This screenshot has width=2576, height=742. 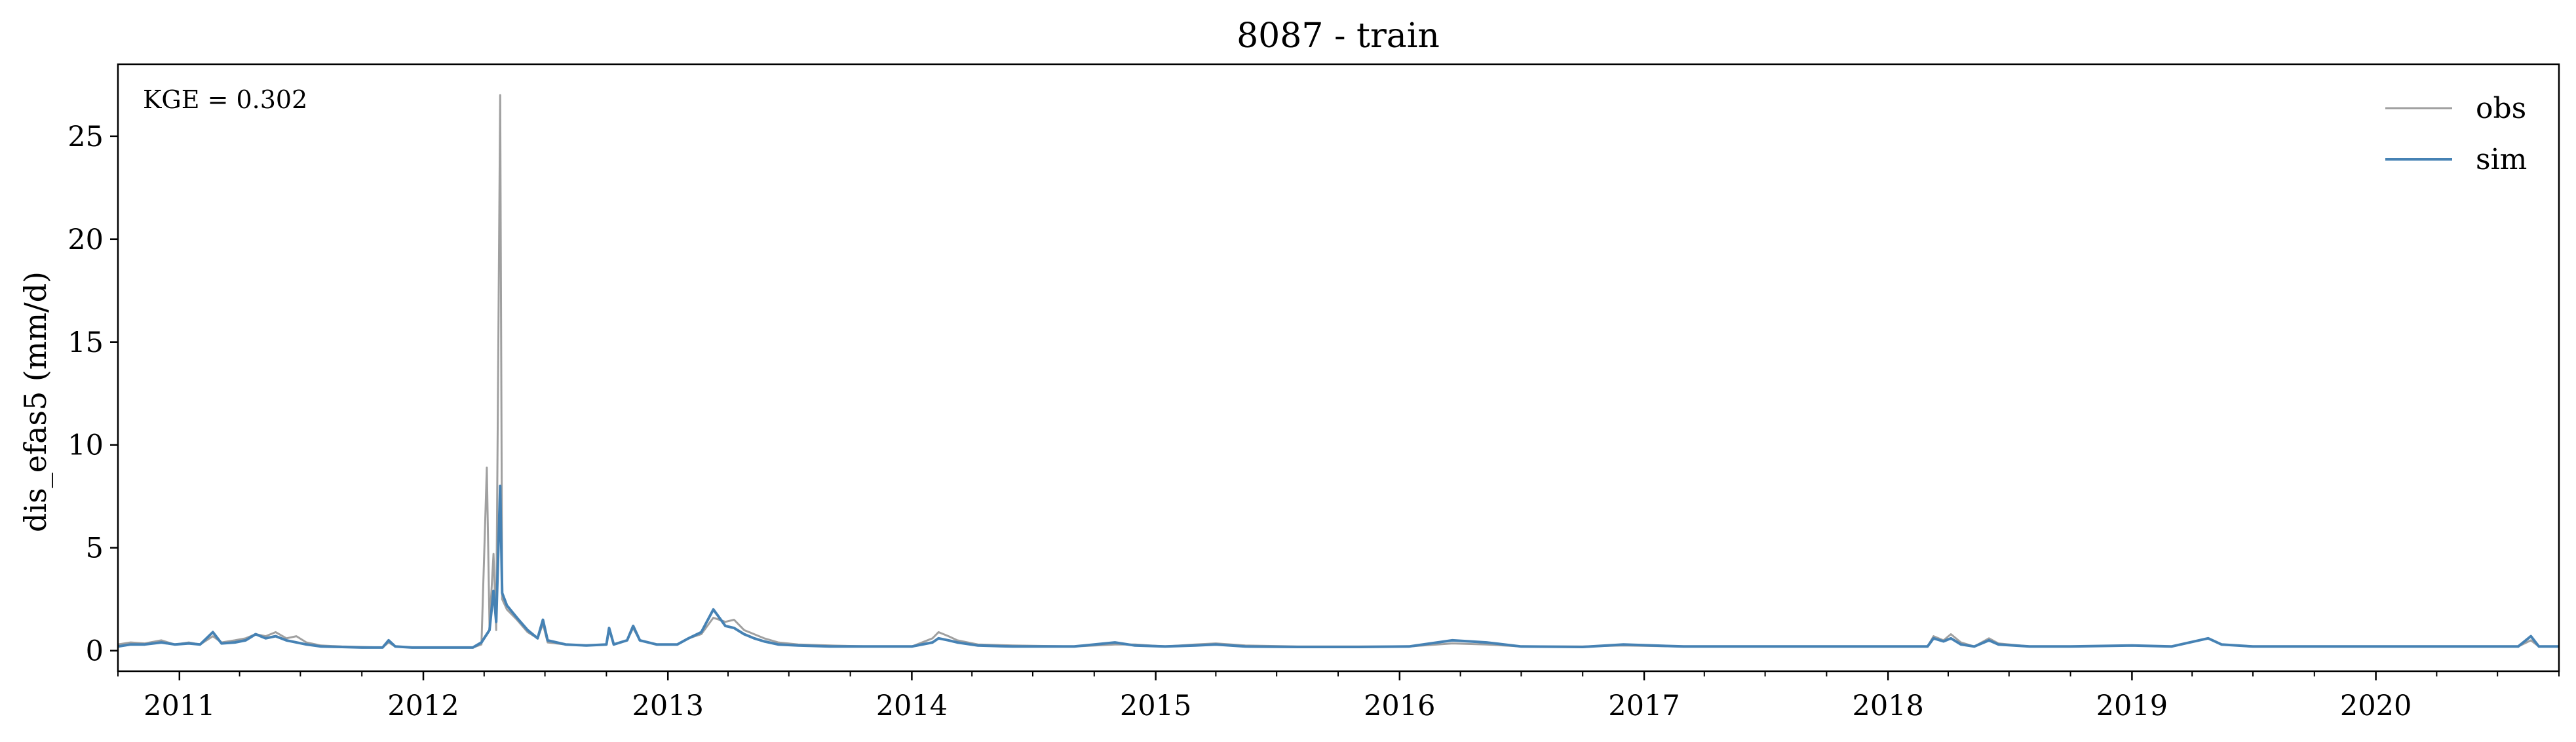 What do you see at coordinates (85, 240) in the screenshot?
I see `y-tick-label: 20` at bounding box center [85, 240].